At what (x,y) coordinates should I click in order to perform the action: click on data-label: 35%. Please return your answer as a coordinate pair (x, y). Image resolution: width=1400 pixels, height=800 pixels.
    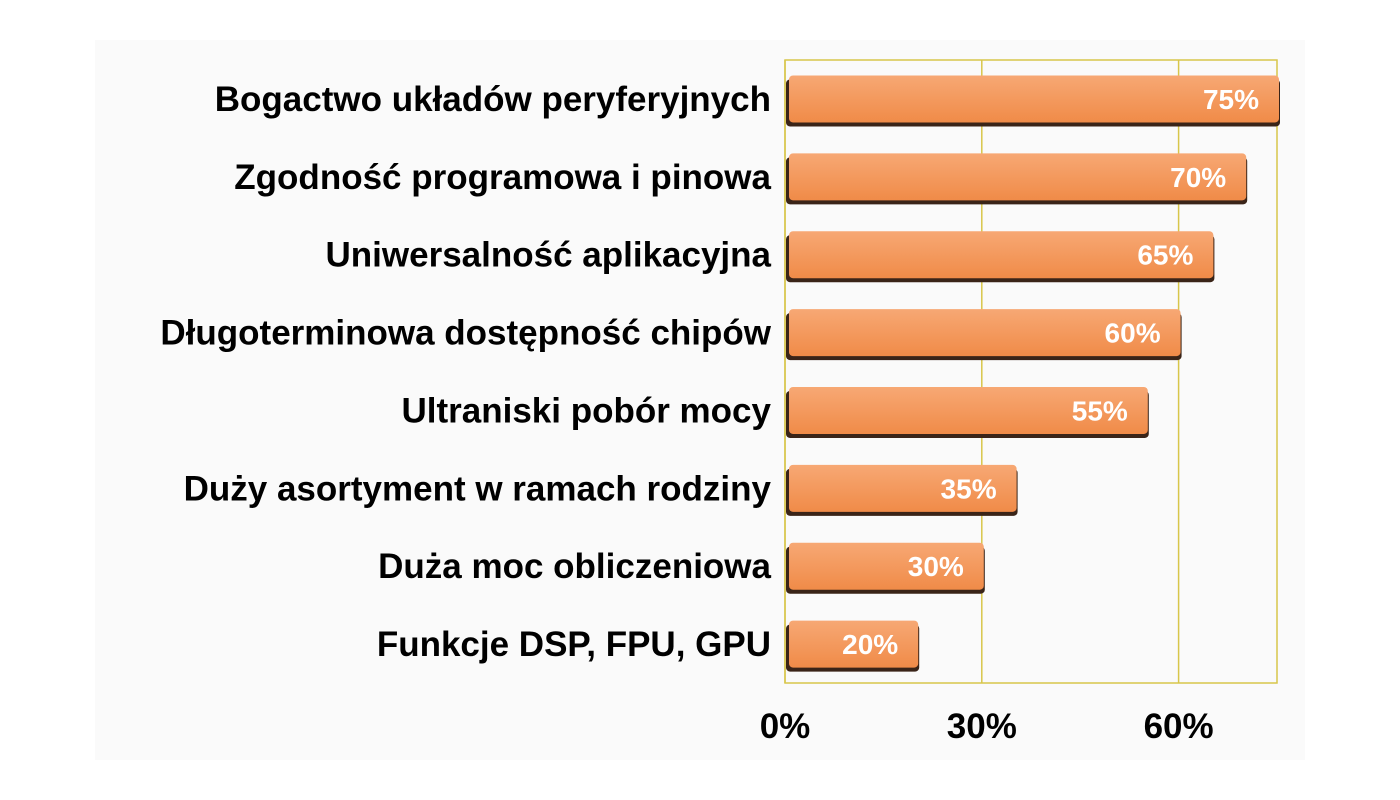
    Looking at the image, I should click on (969, 488).